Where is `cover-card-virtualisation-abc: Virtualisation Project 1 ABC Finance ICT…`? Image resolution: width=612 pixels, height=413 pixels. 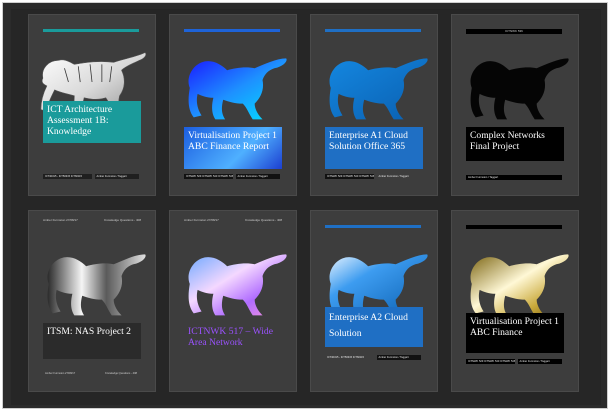
cover-card-virtualisation-abc: Virtualisation Project 1 ABC Finance ICT… is located at coordinates (515, 301).